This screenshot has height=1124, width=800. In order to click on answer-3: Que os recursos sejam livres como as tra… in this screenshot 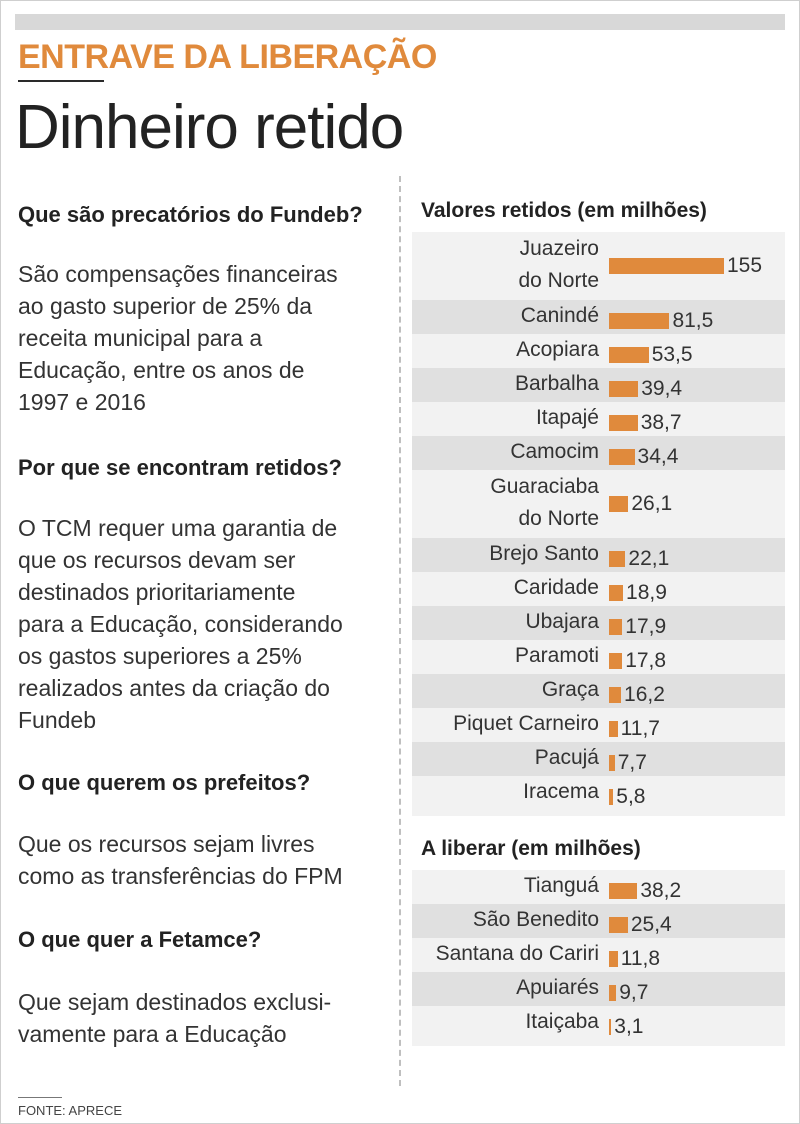, I will do `click(180, 860)`.